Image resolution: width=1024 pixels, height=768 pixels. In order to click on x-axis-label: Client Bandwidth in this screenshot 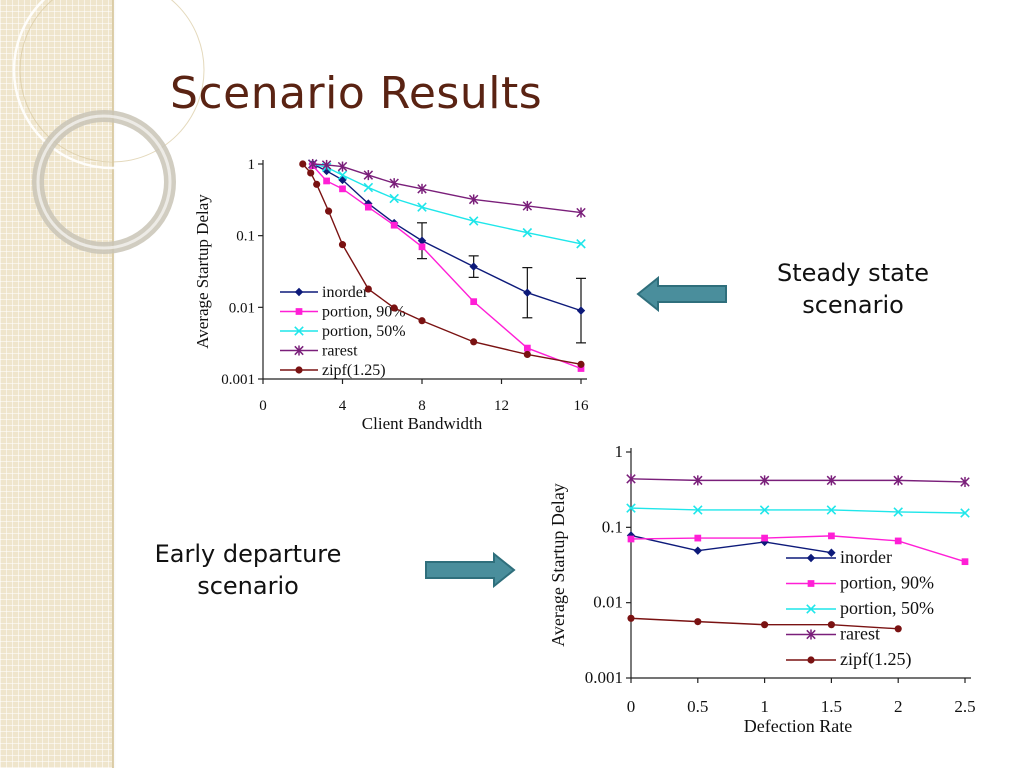, I will do `click(422, 423)`.